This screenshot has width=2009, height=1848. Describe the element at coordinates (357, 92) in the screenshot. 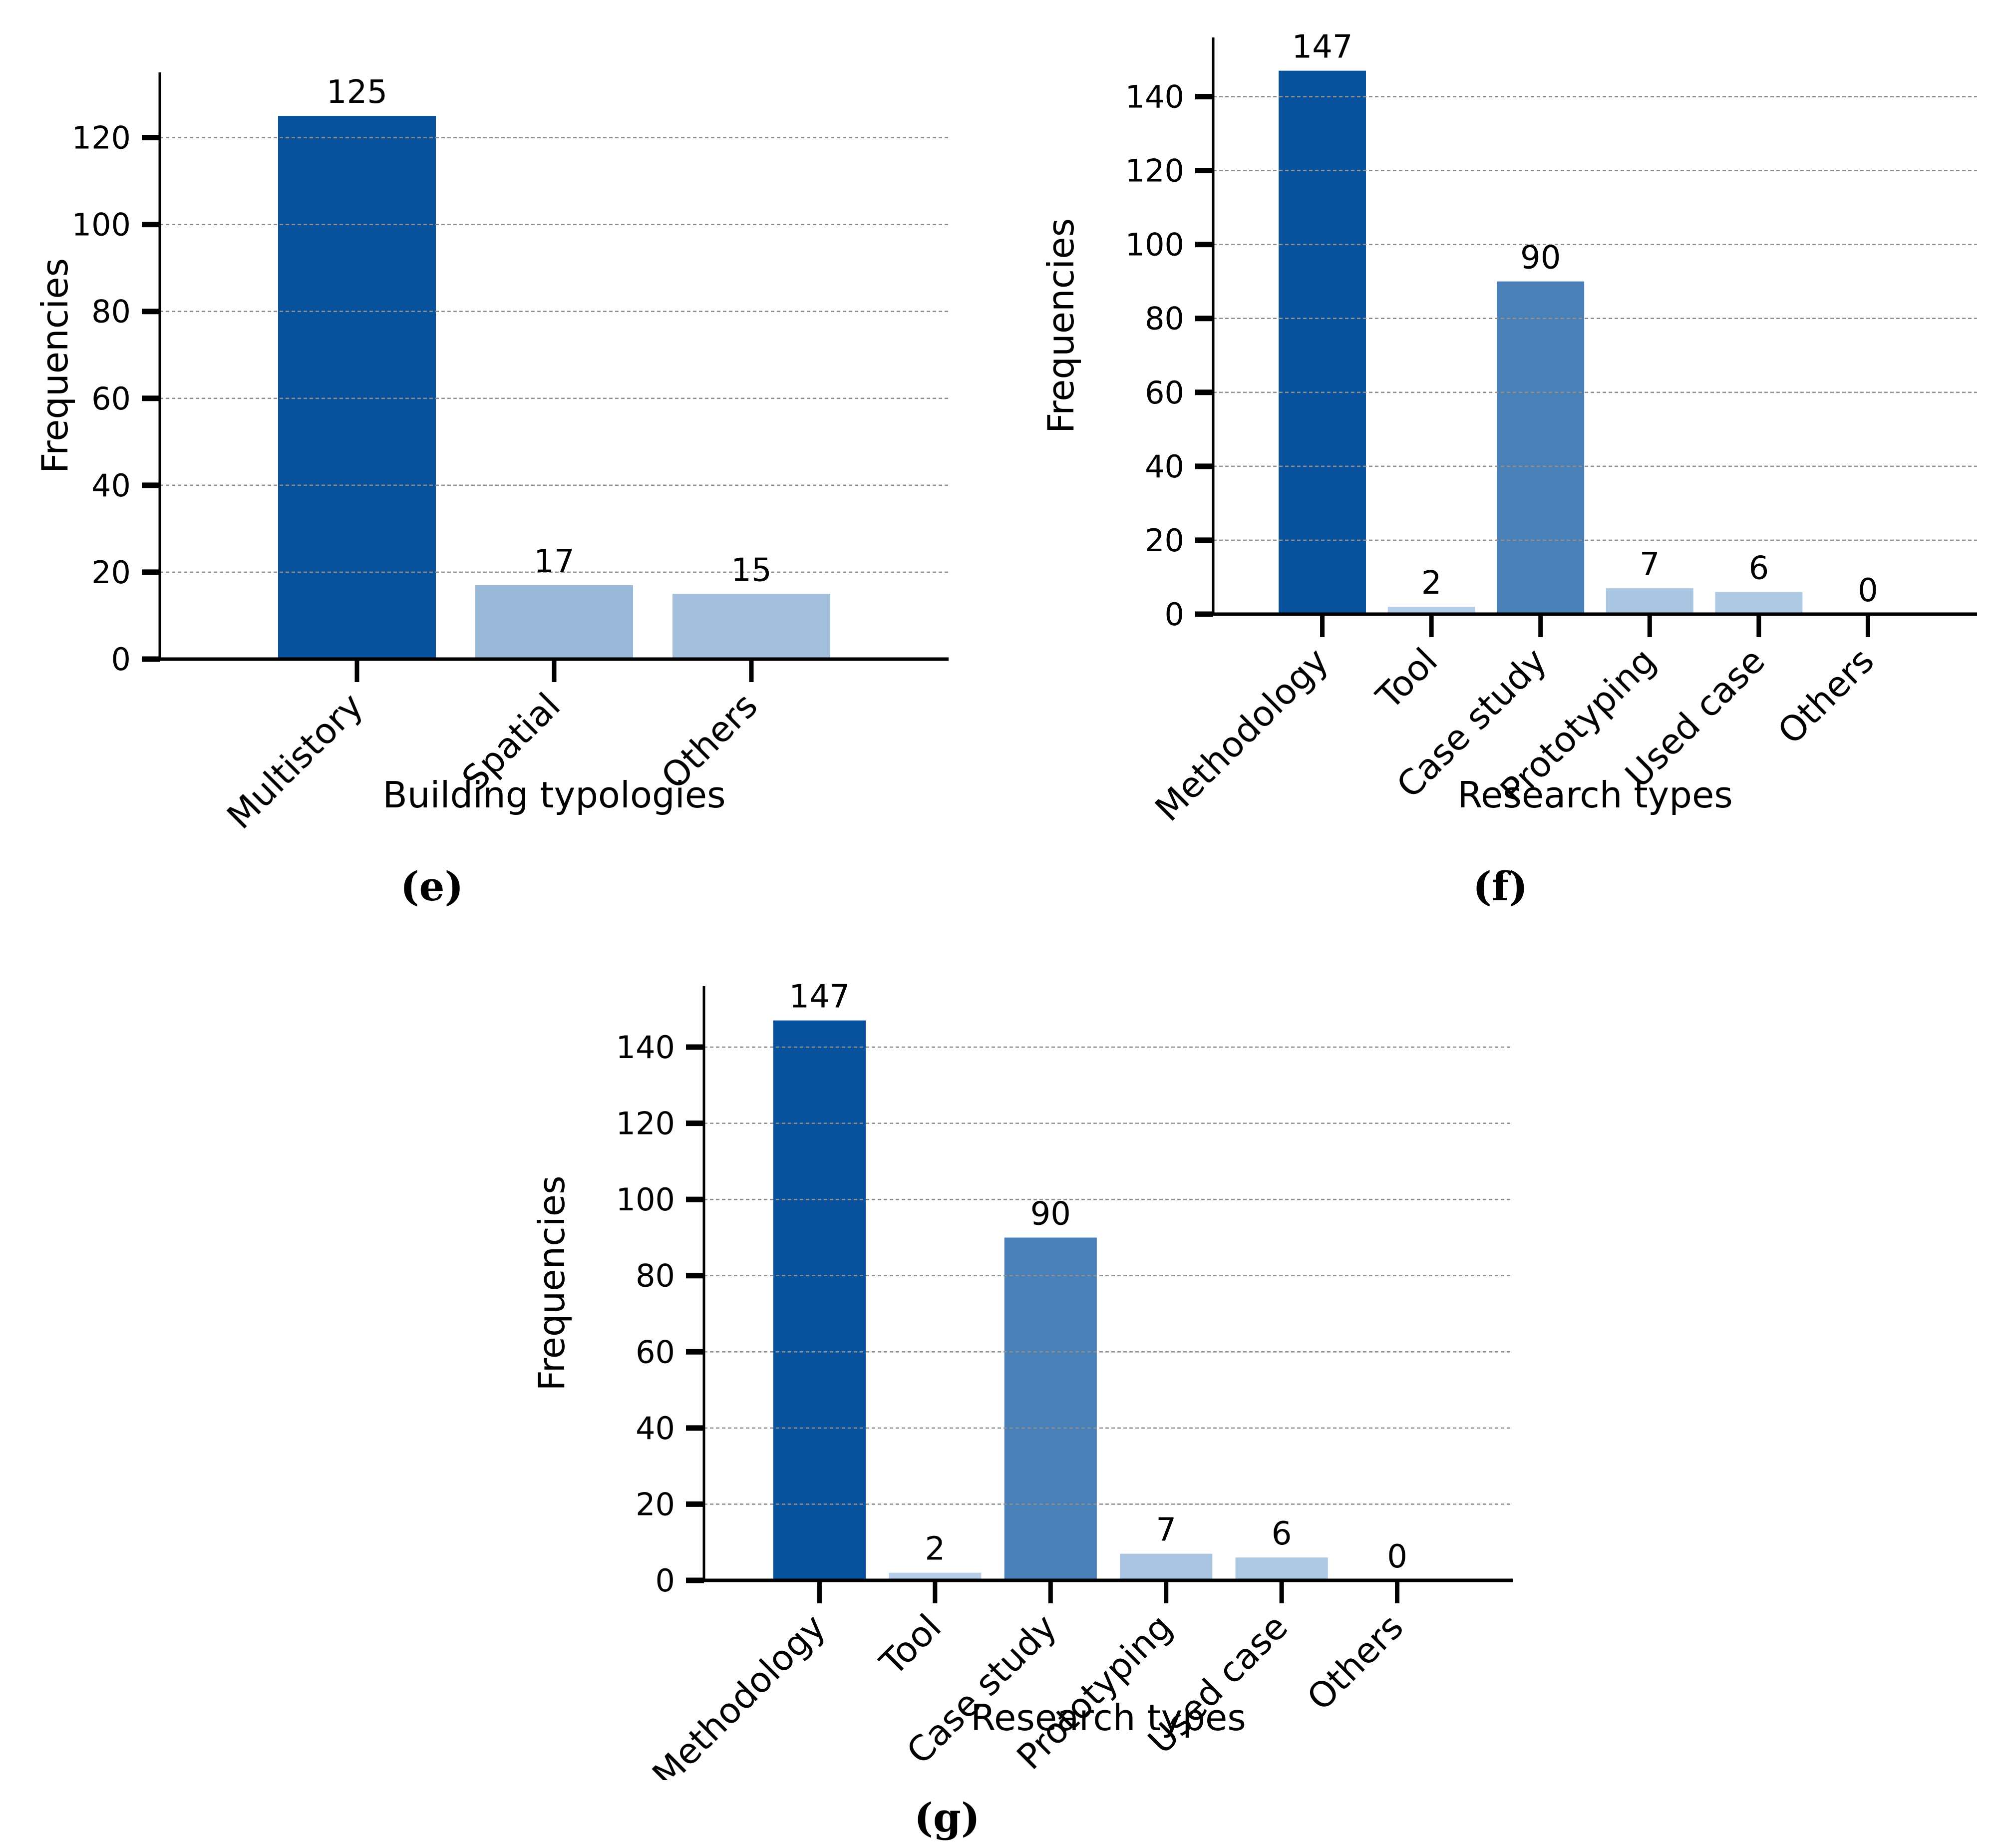

I see `bar-value-label: 125` at that location.